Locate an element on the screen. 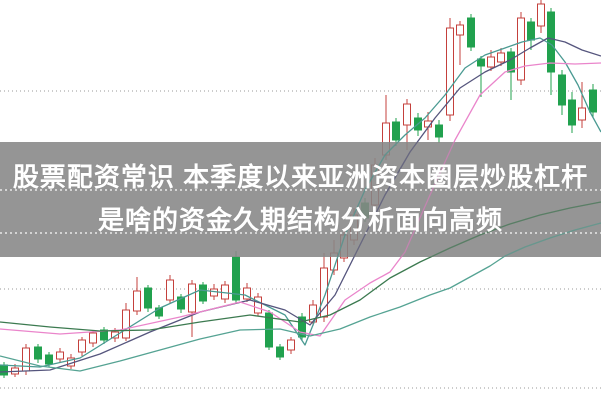 This screenshot has height=401, width=601. overlay-headline-line1: 股票配资常识 本季度以来亚洲资本圈层炒股杠杆 is located at coordinates (300, 177).